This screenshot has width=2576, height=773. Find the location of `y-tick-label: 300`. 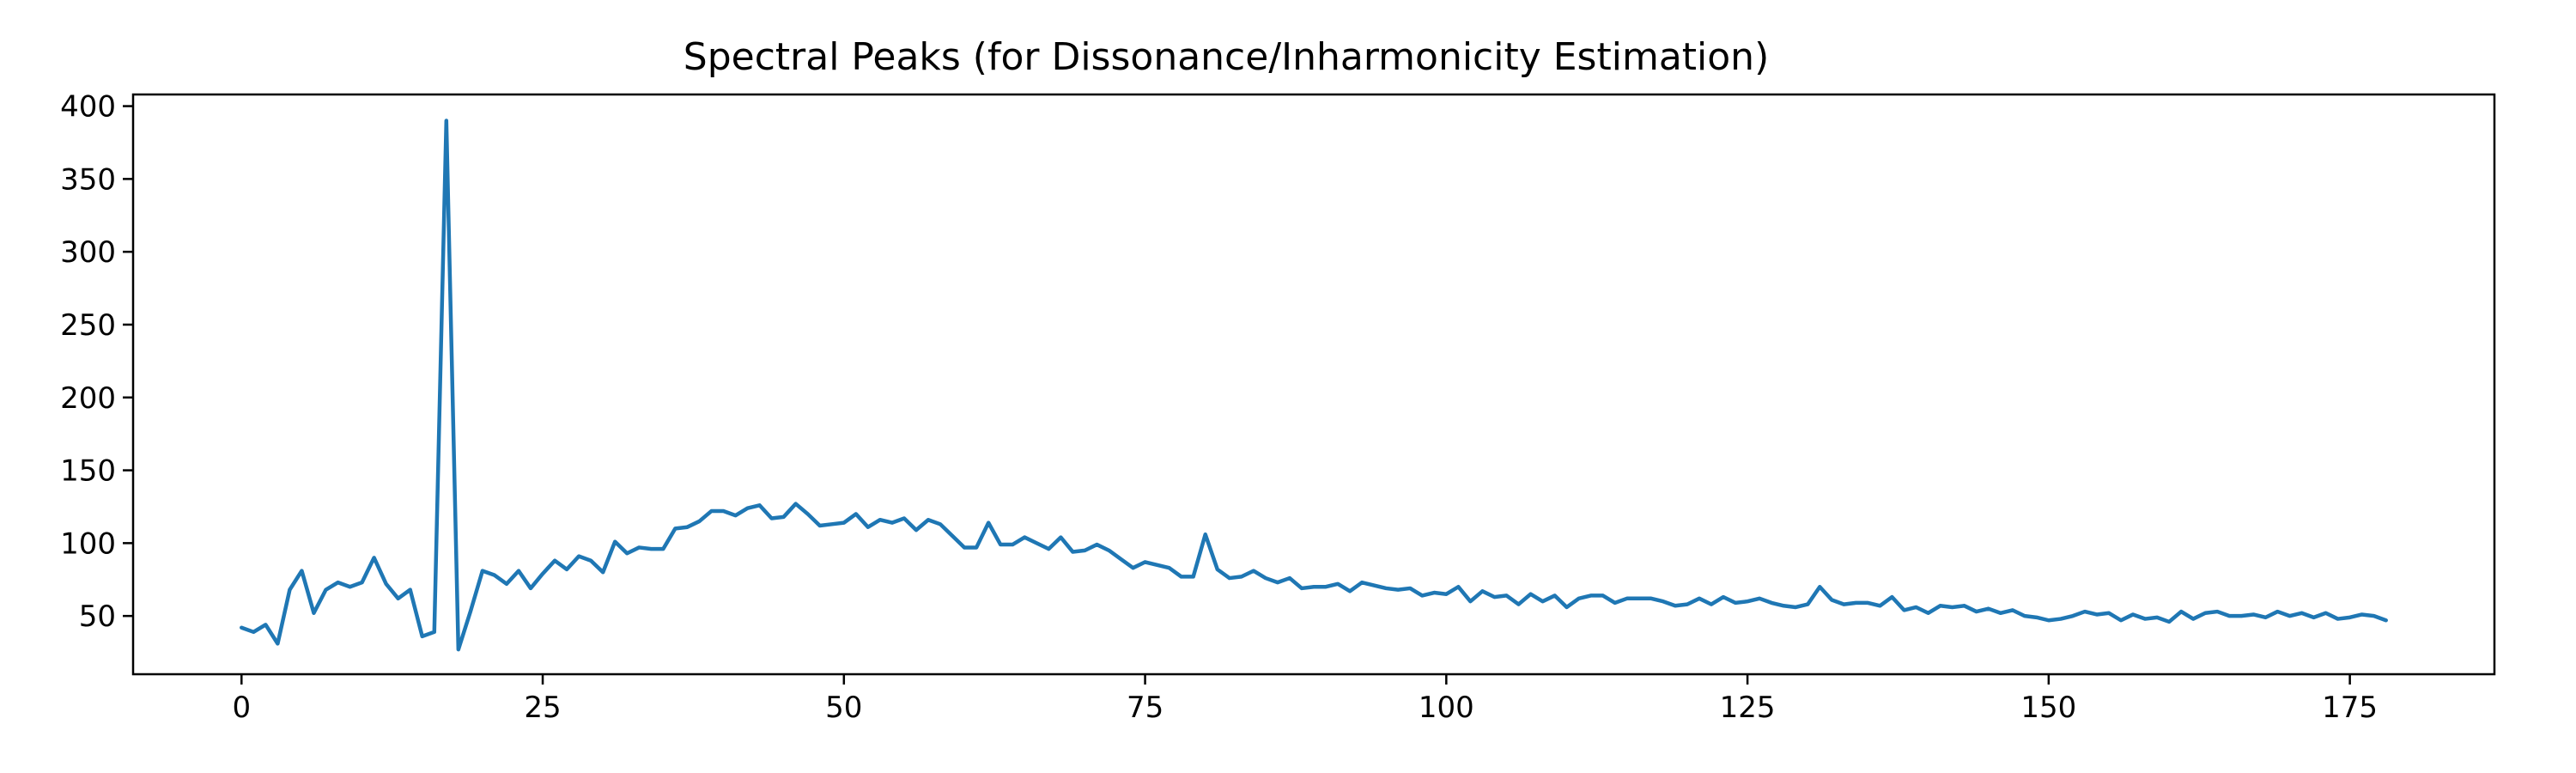

y-tick-label: 300 is located at coordinates (88, 252).